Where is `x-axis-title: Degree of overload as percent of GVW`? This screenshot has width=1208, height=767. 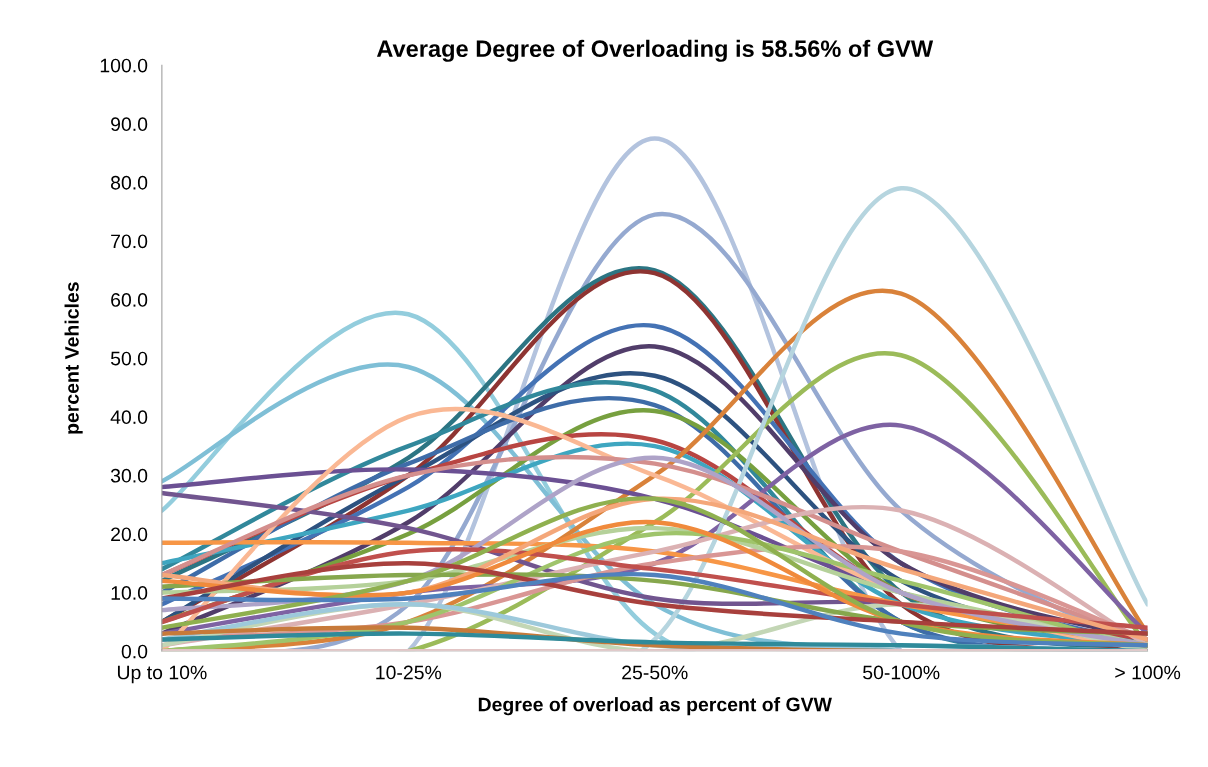
x-axis-title: Degree of overload as percent of GVW is located at coordinates (655, 706).